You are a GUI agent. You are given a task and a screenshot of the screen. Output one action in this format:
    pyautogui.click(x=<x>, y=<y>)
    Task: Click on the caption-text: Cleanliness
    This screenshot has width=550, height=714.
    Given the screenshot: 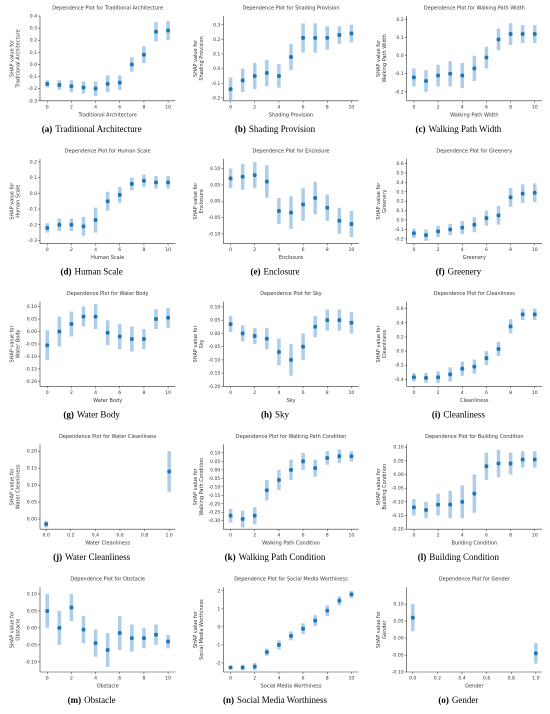 What is the action you would take?
    pyautogui.click(x=464, y=414)
    